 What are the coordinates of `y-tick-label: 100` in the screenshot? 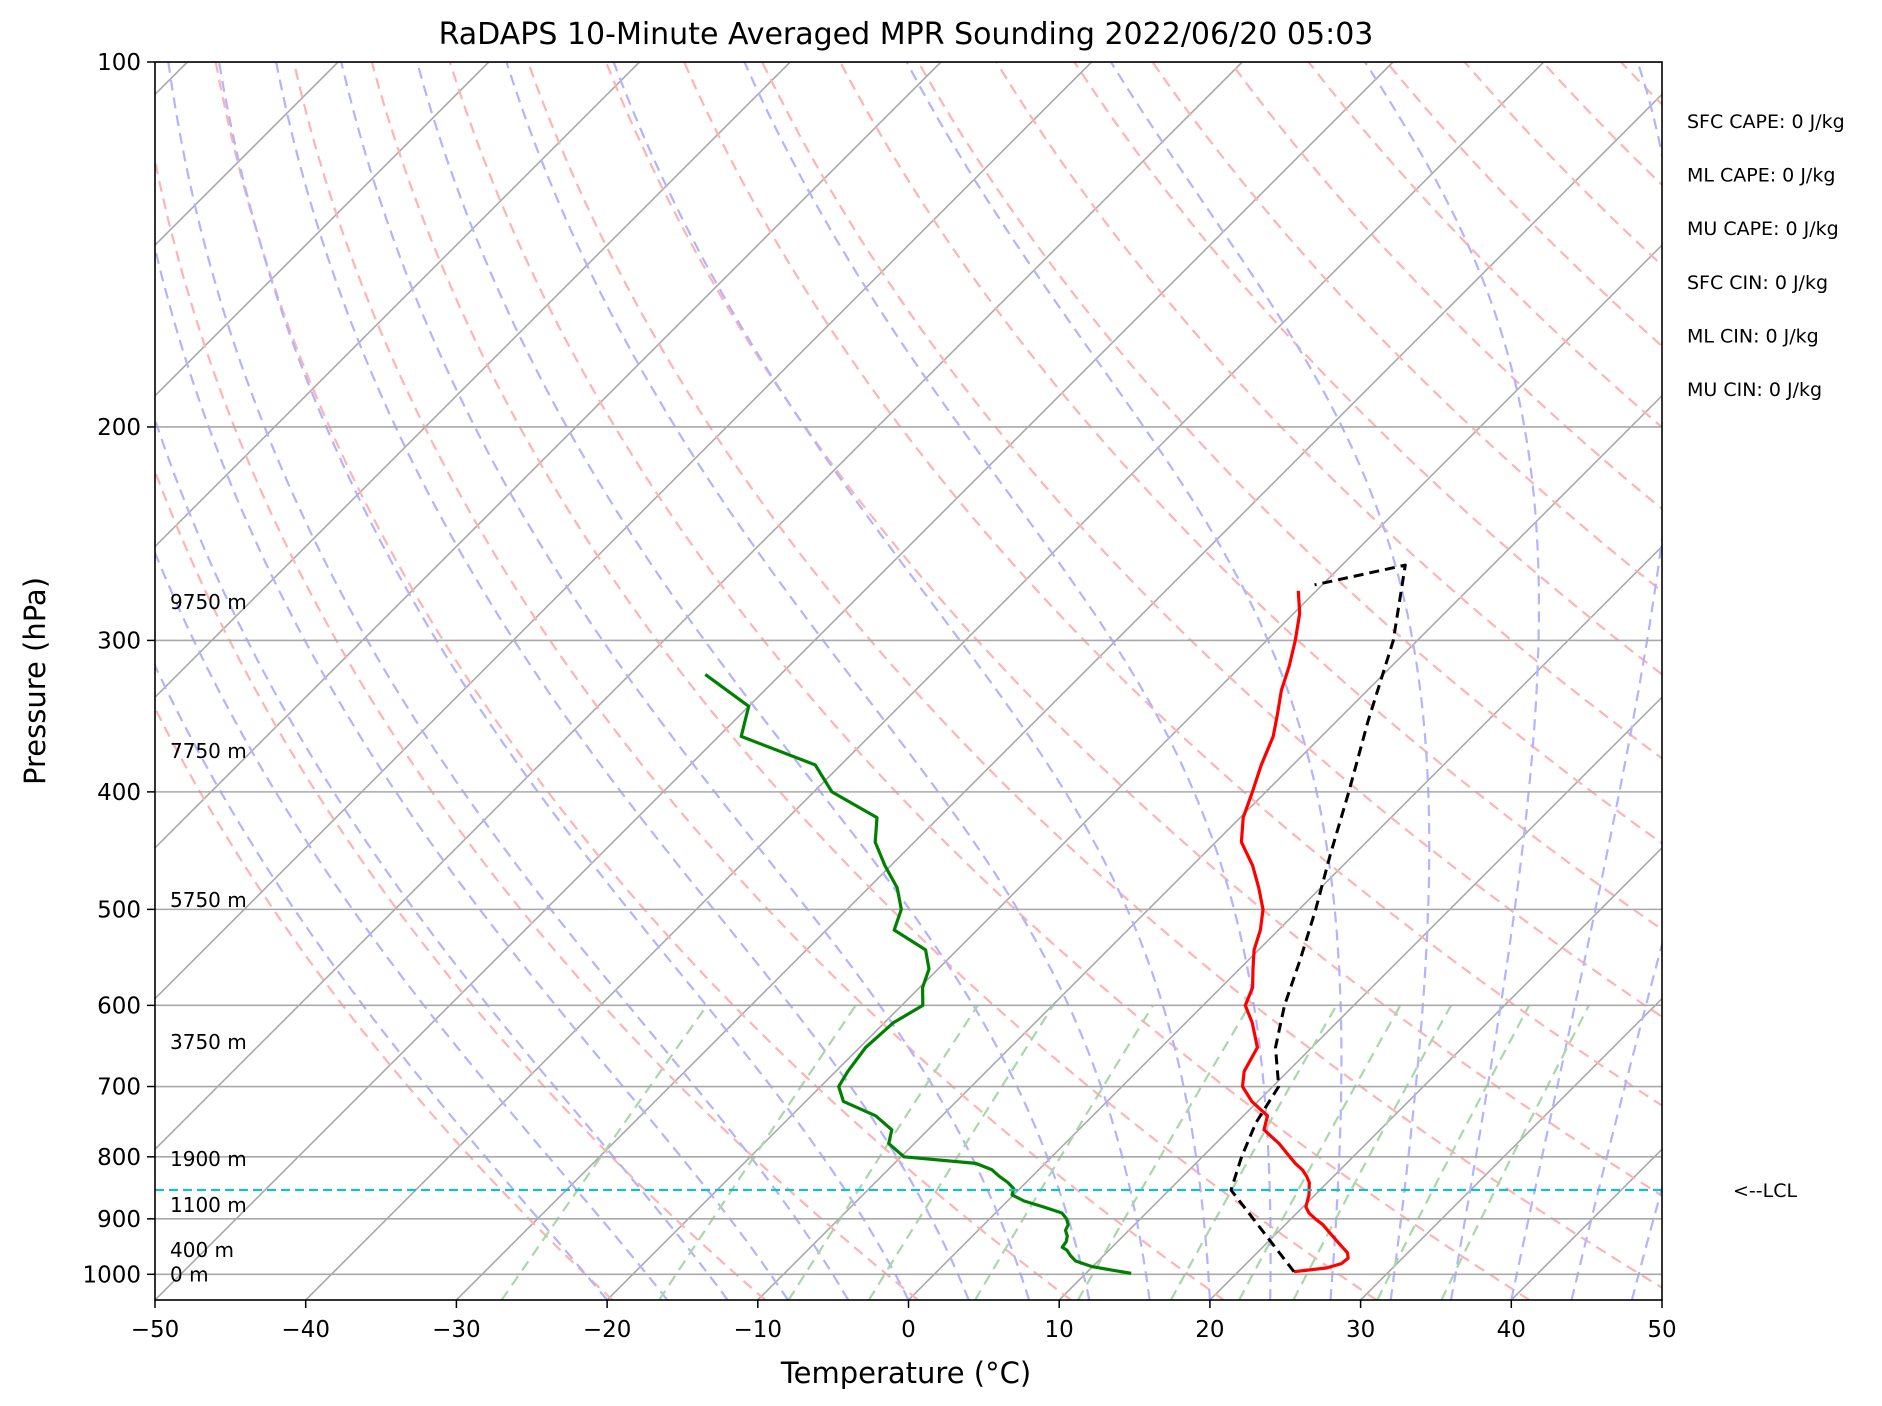 It's located at (119, 63).